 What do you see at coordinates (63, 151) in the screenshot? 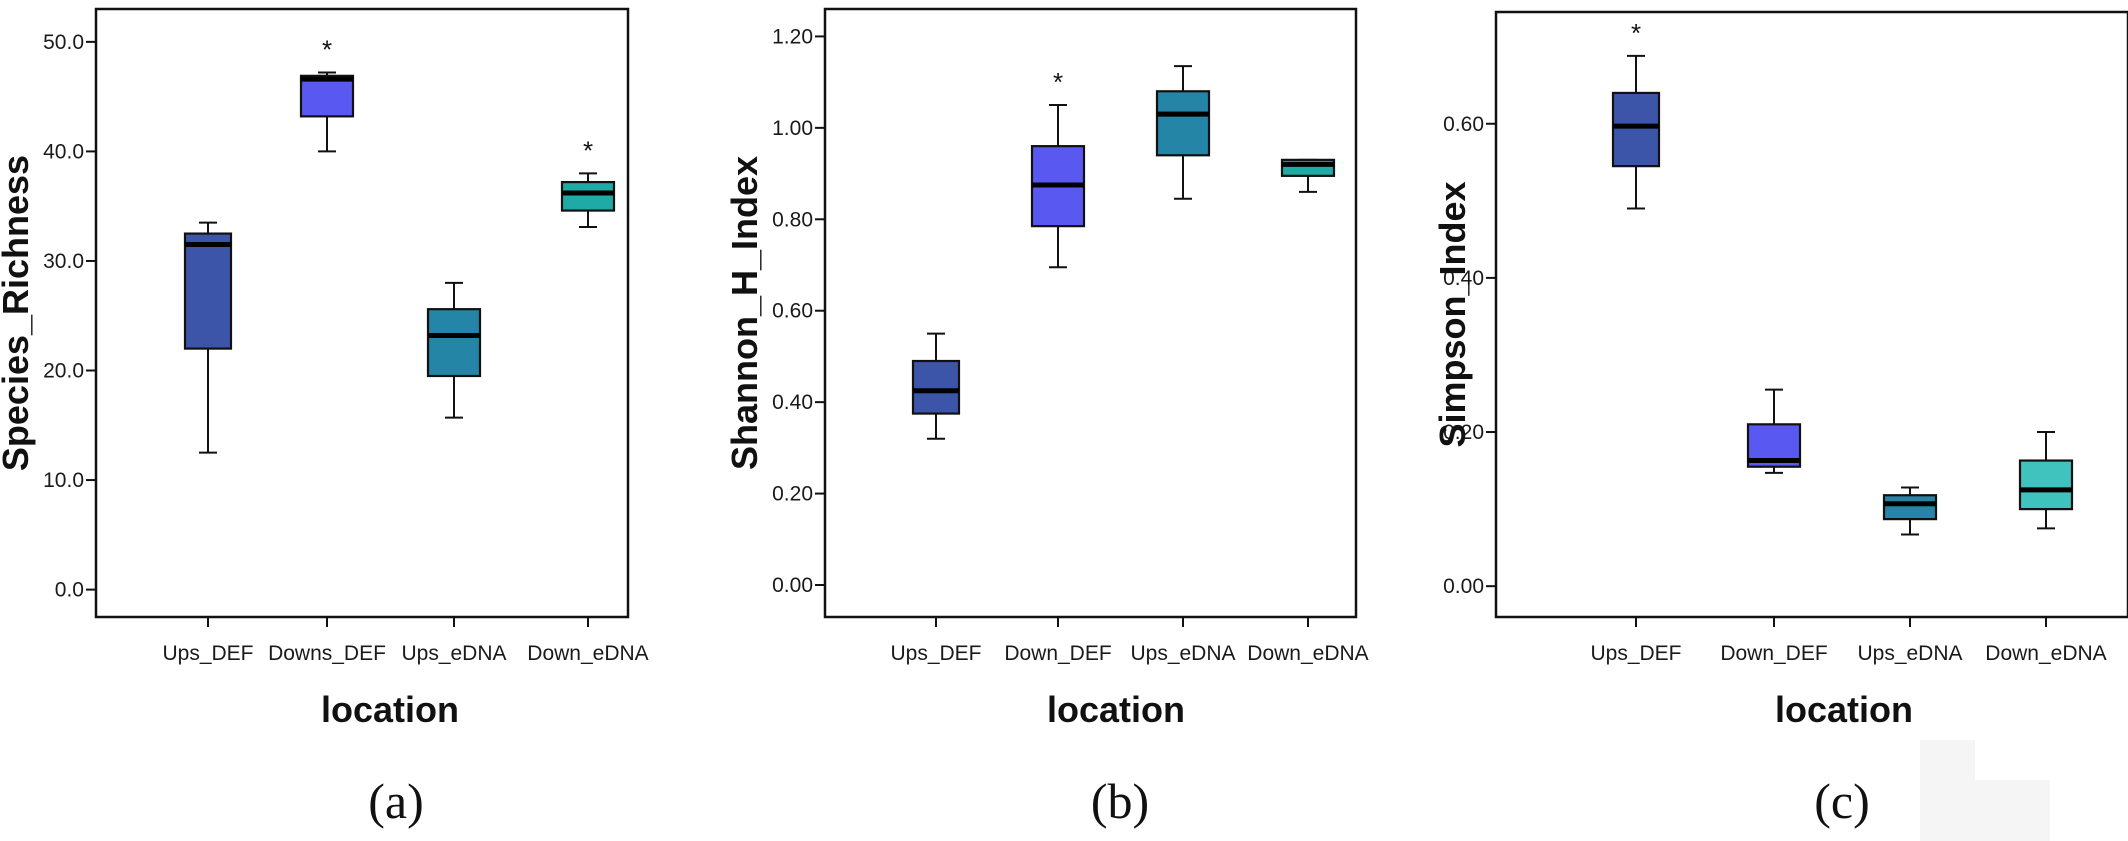
I see `y-tick-label: 40.0` at bounding box center [63, 151].